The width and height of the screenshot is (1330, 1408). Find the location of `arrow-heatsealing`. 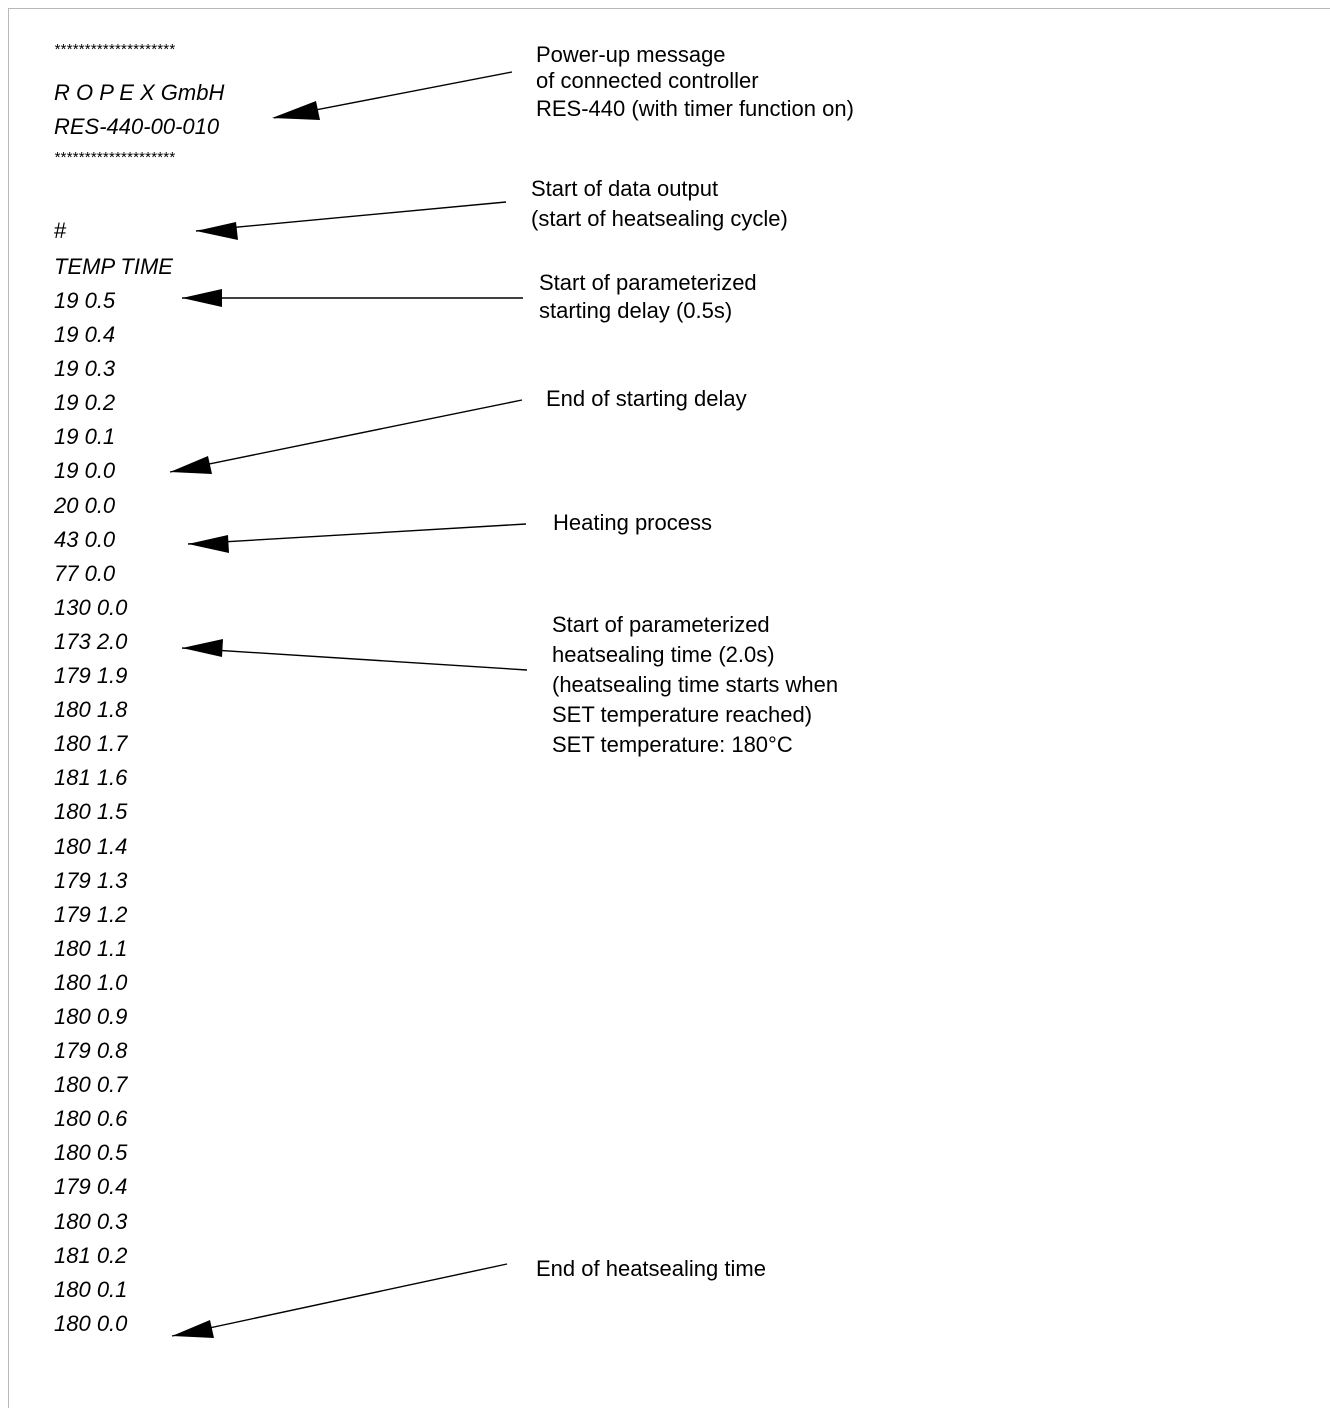

arrow-heatsealing is located at coordinates (354, 659).